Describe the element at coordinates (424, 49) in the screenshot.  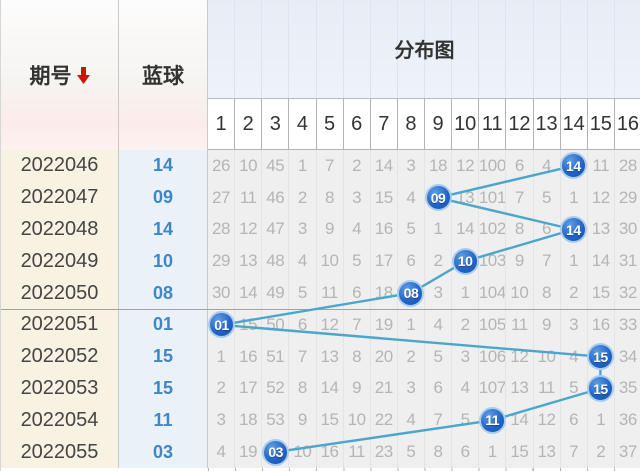
I see `chart-header-column-lines` at that location.